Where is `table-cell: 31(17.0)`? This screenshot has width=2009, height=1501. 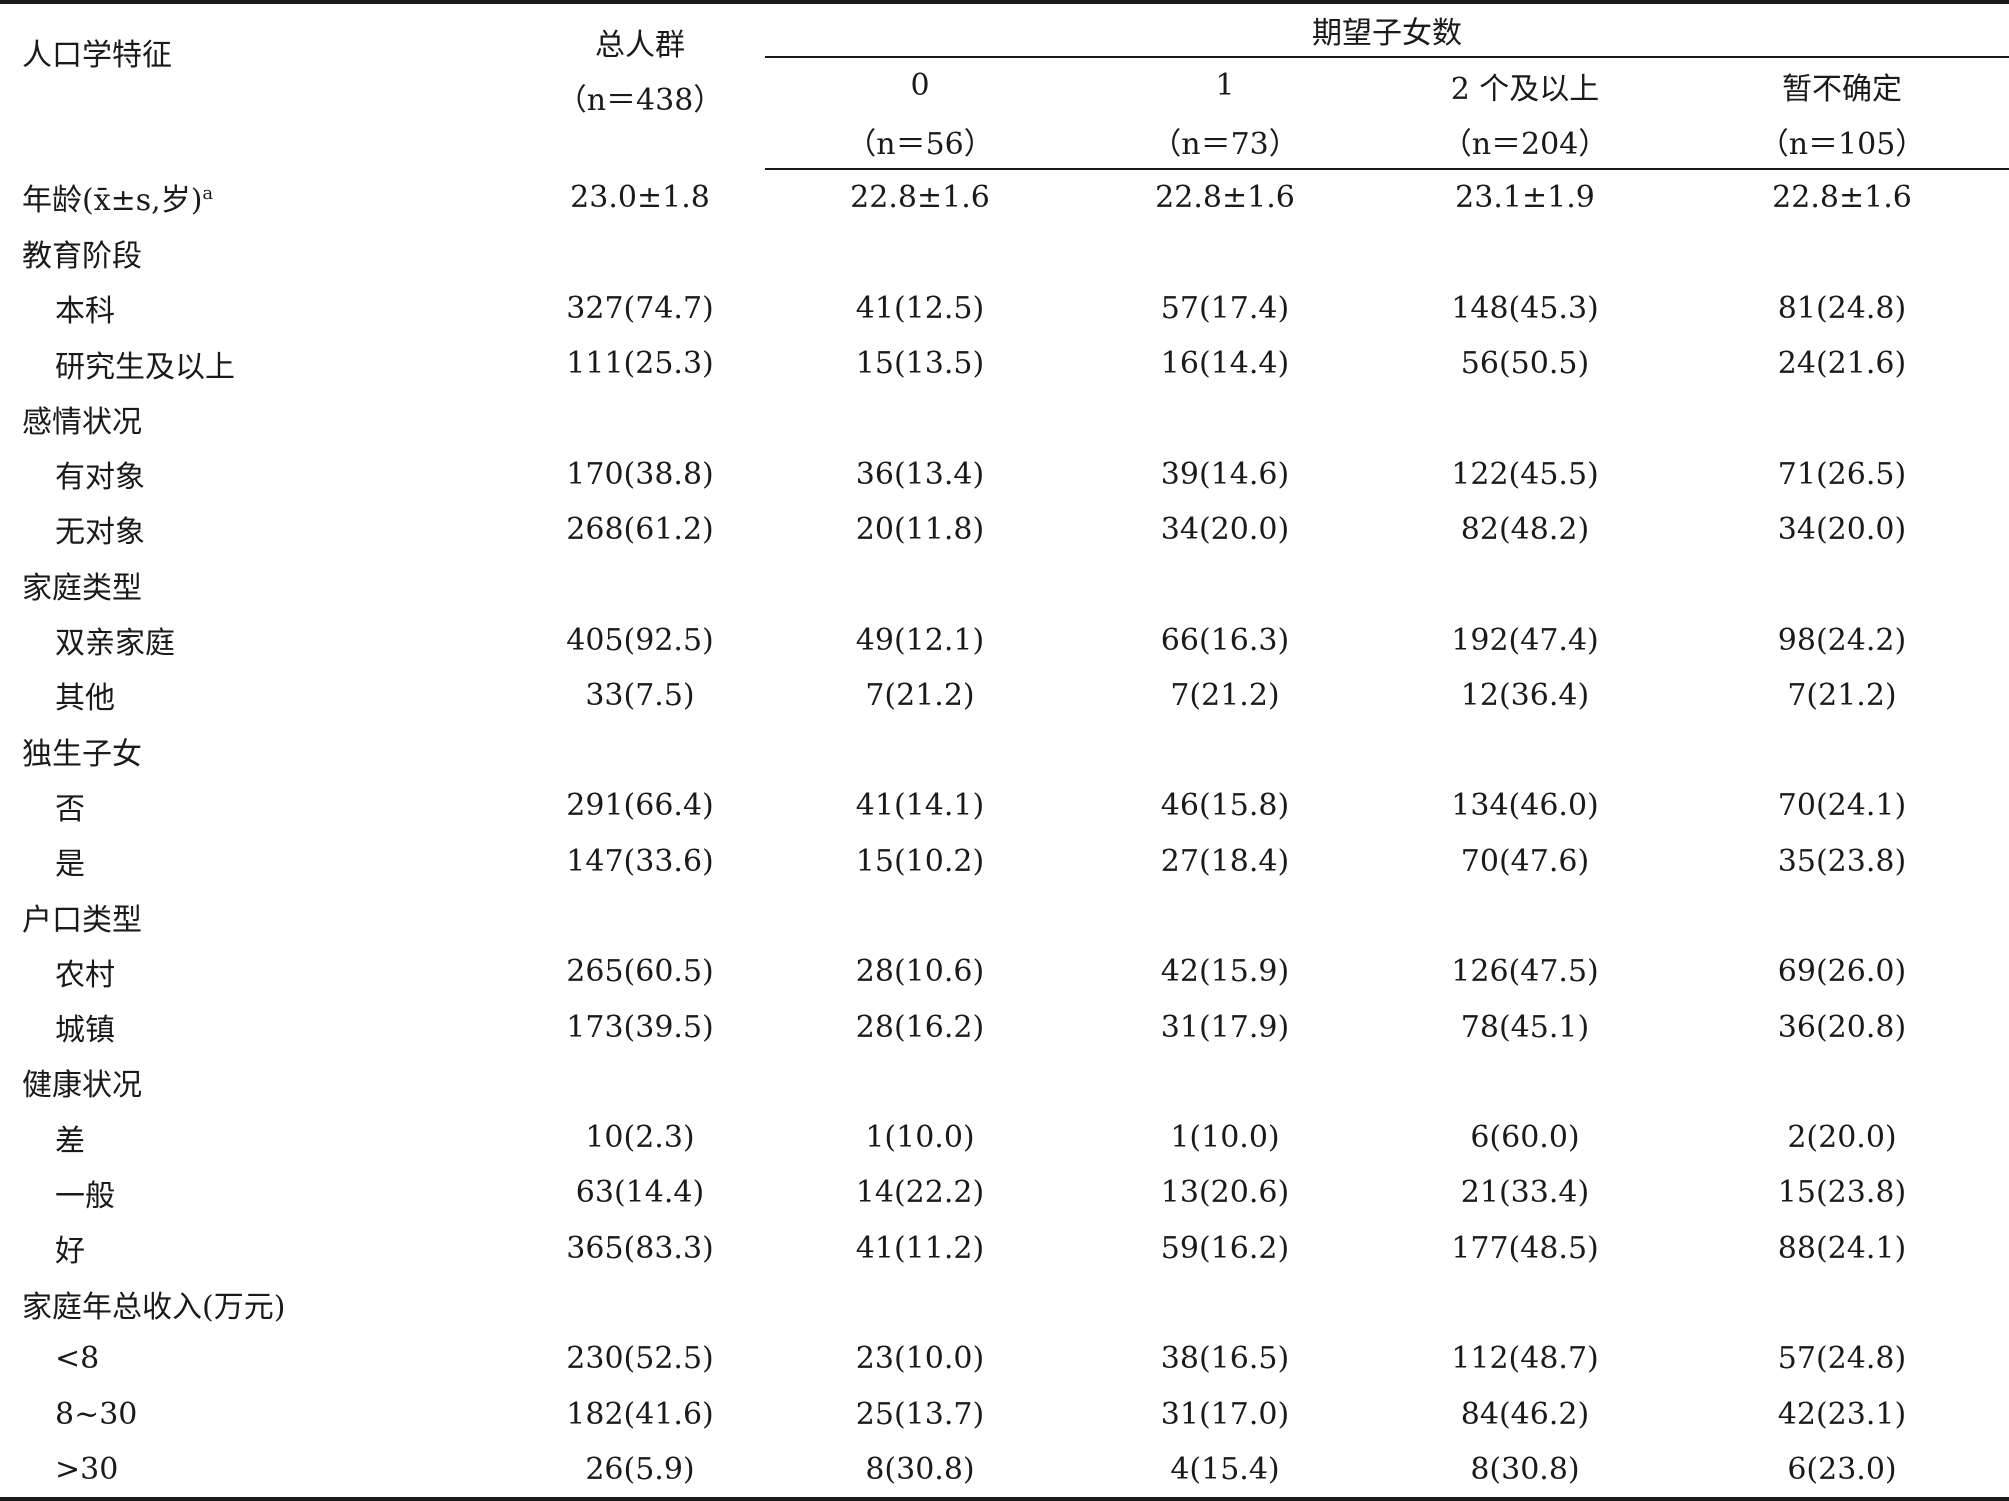 table-cell: 31(17.0) is located at coordinates (1225, 1414).